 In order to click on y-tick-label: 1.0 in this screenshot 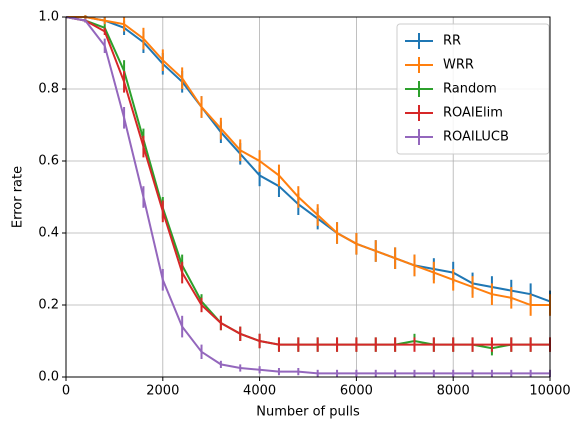, I will do `click(48, 17)`.